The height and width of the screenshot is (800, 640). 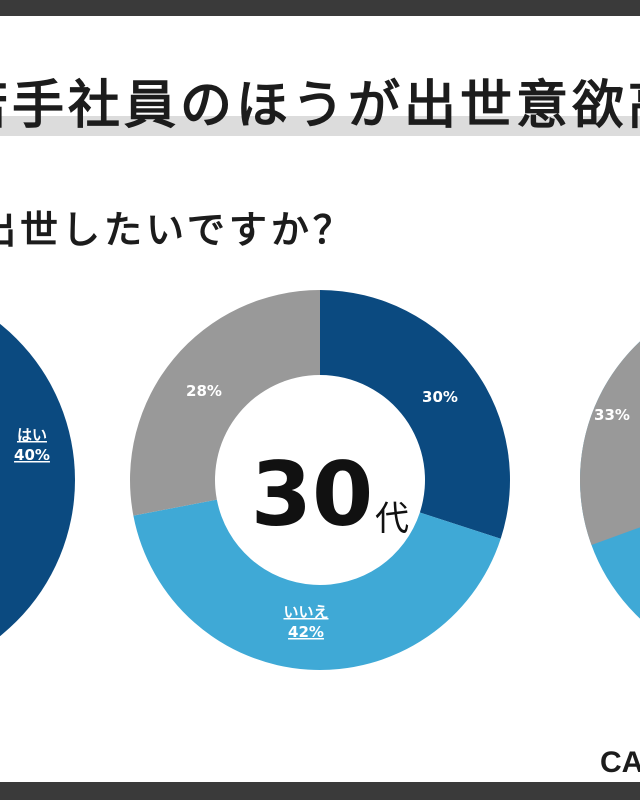 What do you see at coordinates (177, 230) in the screenshot?
I see `survey-question: 出世したいですか？` at bounding box center [177, 230].